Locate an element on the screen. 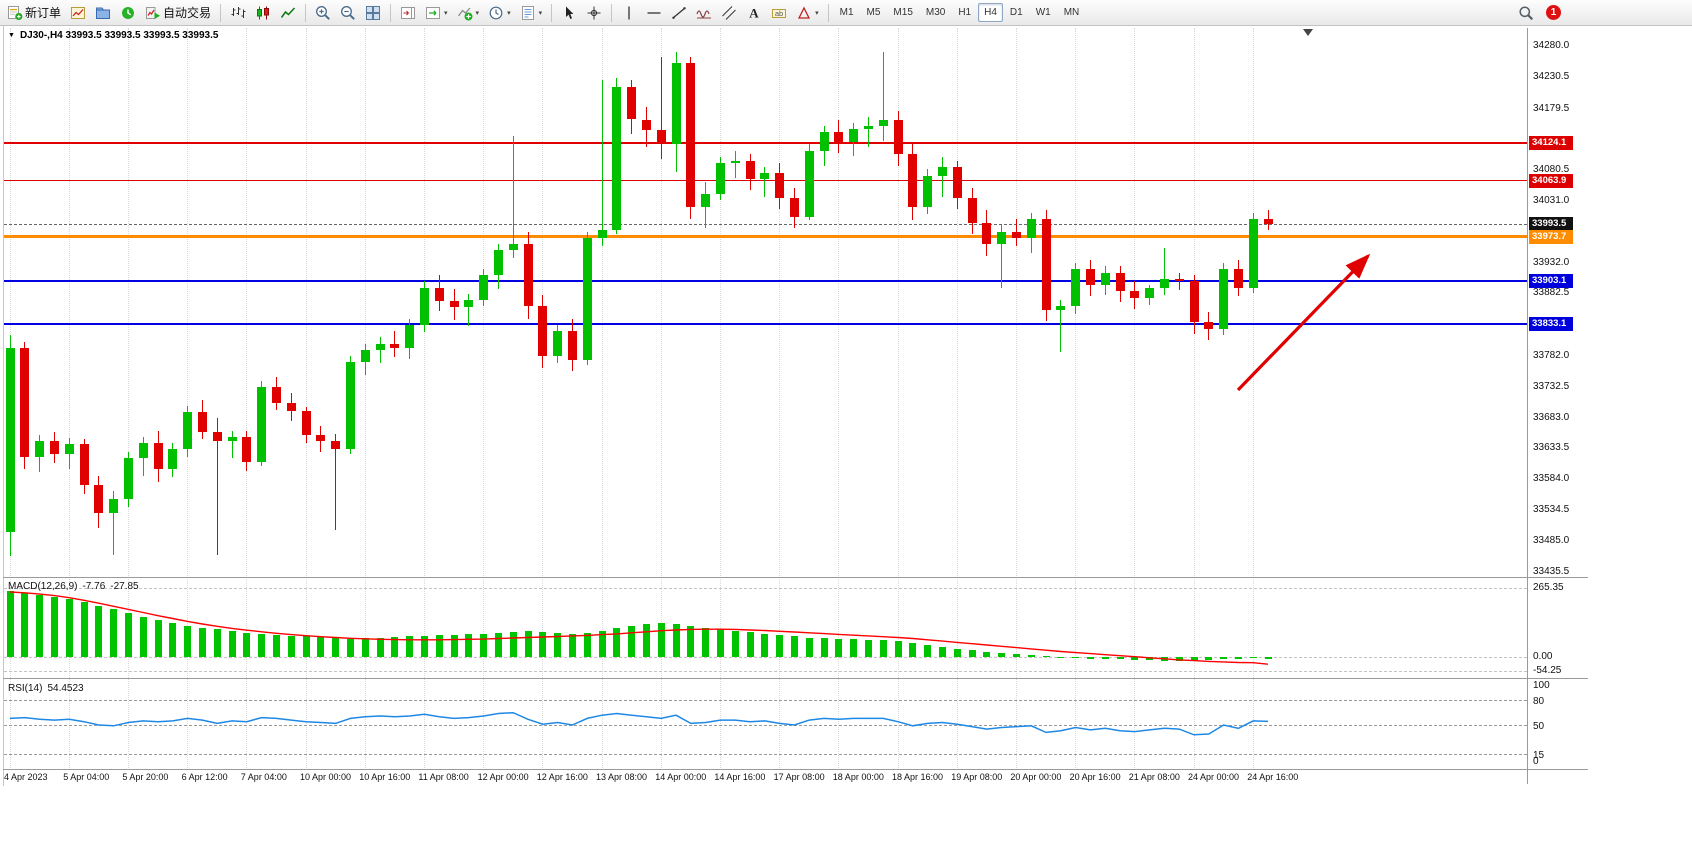  time-axis-label: 12 Apr 00:00 is located at coordinates (503, 777).